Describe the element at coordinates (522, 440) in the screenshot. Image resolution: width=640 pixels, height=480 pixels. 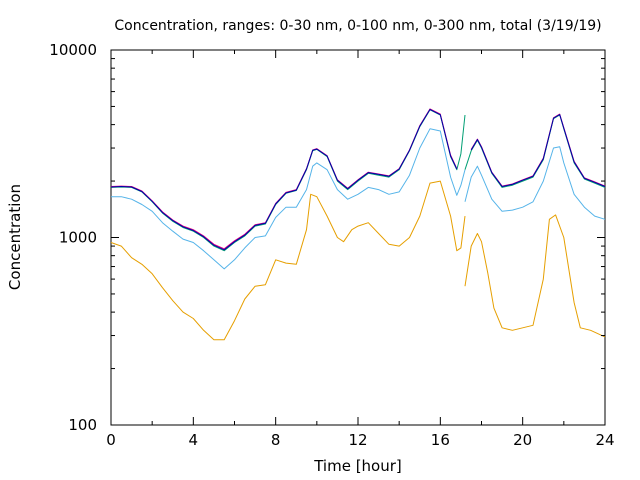
I see `x-tick-label: 20` at that location.